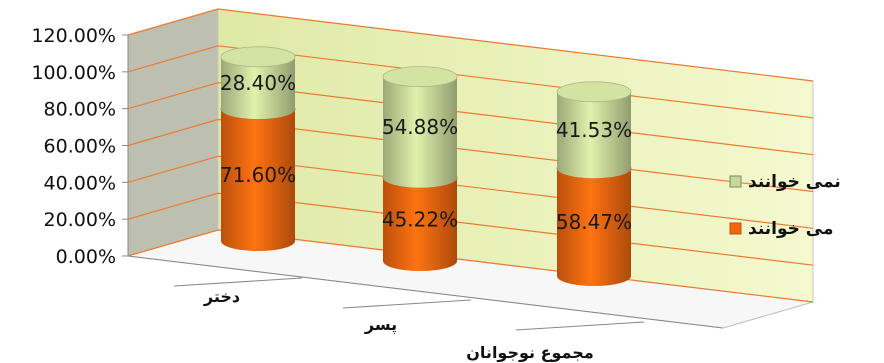 This screenshot has height=363, width=884. What do you see at coordinates (791, 229) in the screenshot?
I see `legend-label: می خوانند` at bounding box center [791, 229].